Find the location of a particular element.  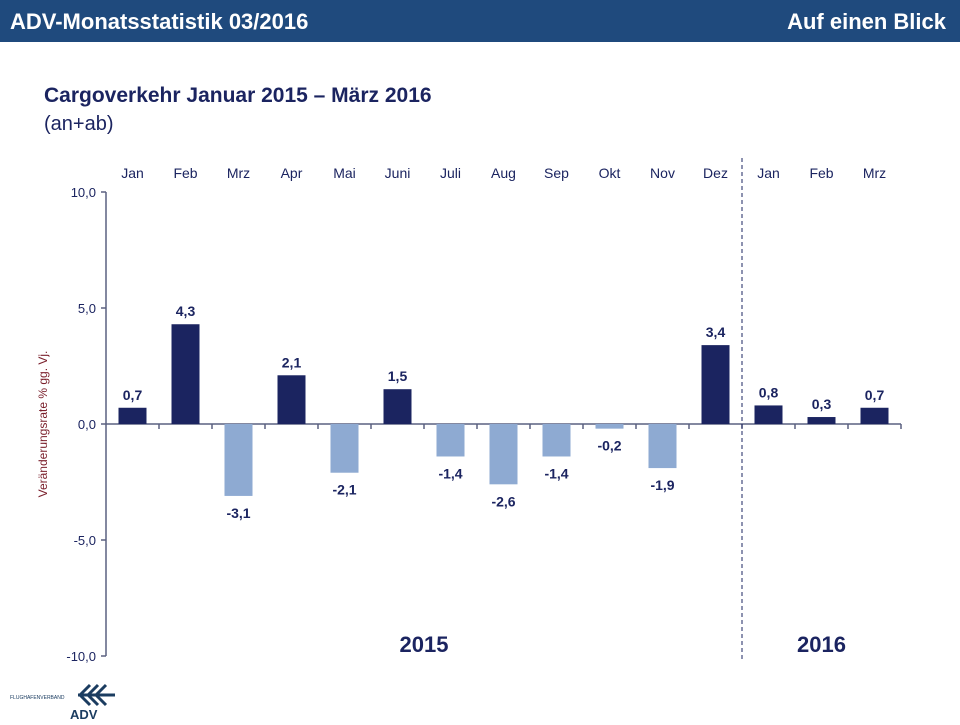

data-label: -0,2 is located at coordinates (609, 446).